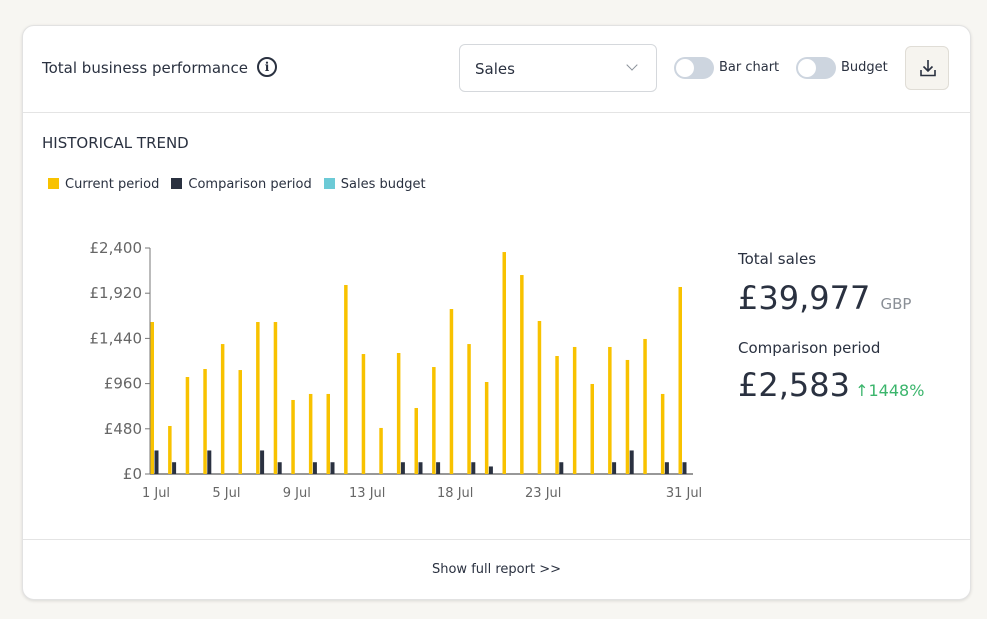 The width and height of the screenshot is (987, 619). I want to click on total-sales-amount: £39,977, so click(804, 298).